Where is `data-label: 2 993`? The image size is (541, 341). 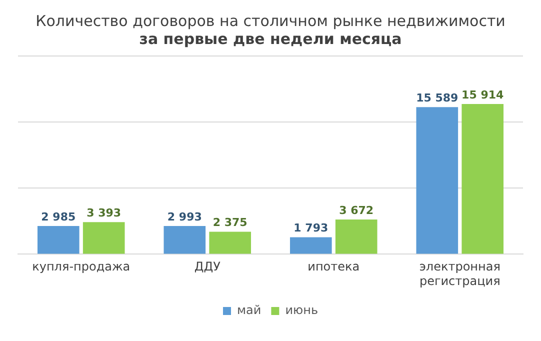 data-label: 2 993 is located at coordinates (184, 217).